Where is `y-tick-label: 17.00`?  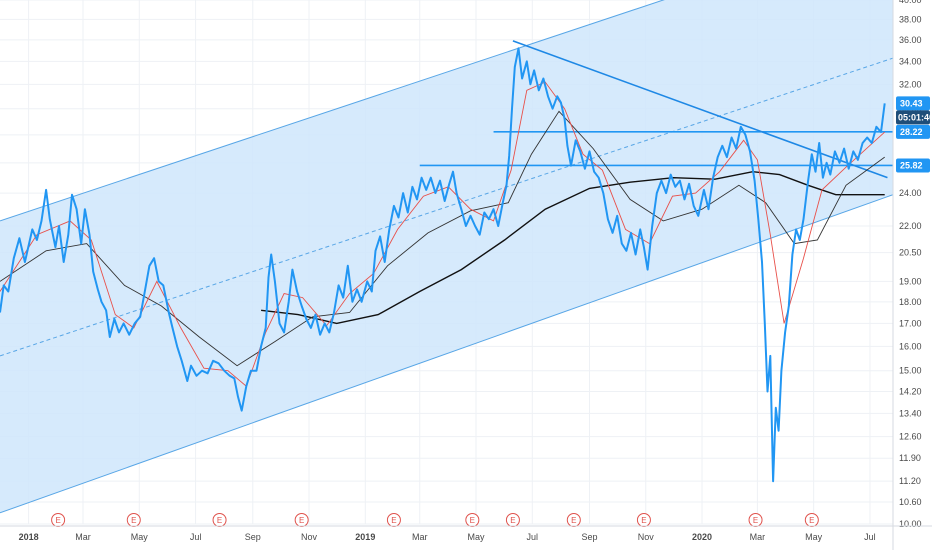 y-tick-label: 17.00 is located at coordinates (910, 323).